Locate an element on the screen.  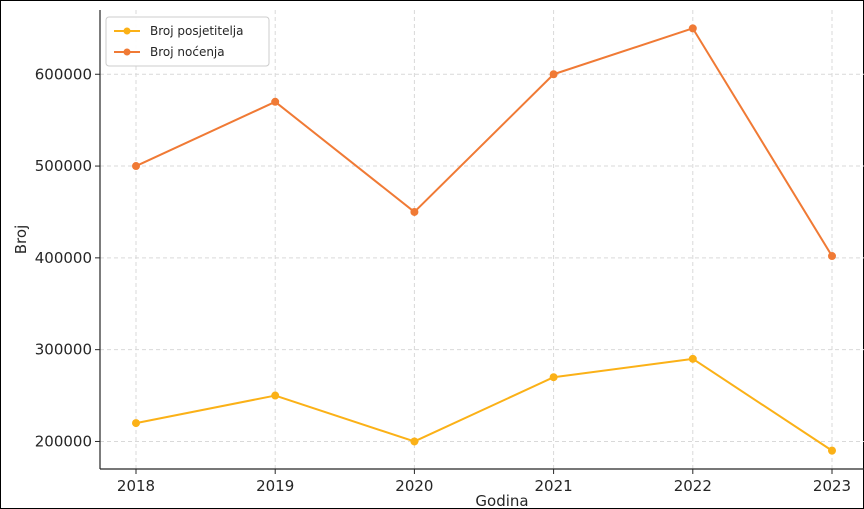
legend-box is located at coordinates (187, 41).